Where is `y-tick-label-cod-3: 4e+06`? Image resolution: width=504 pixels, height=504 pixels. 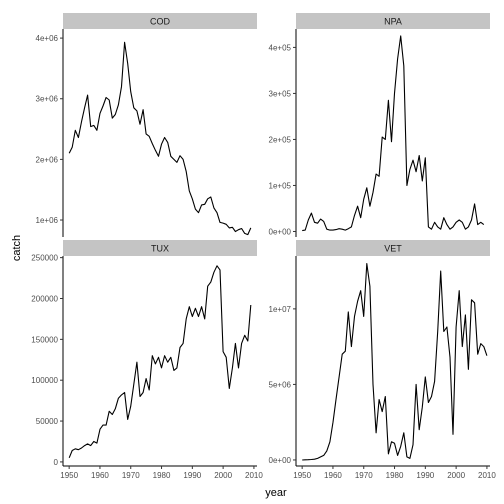 y-tick-label-cod-3: 4e+06 is located at coordinates (47, 38).